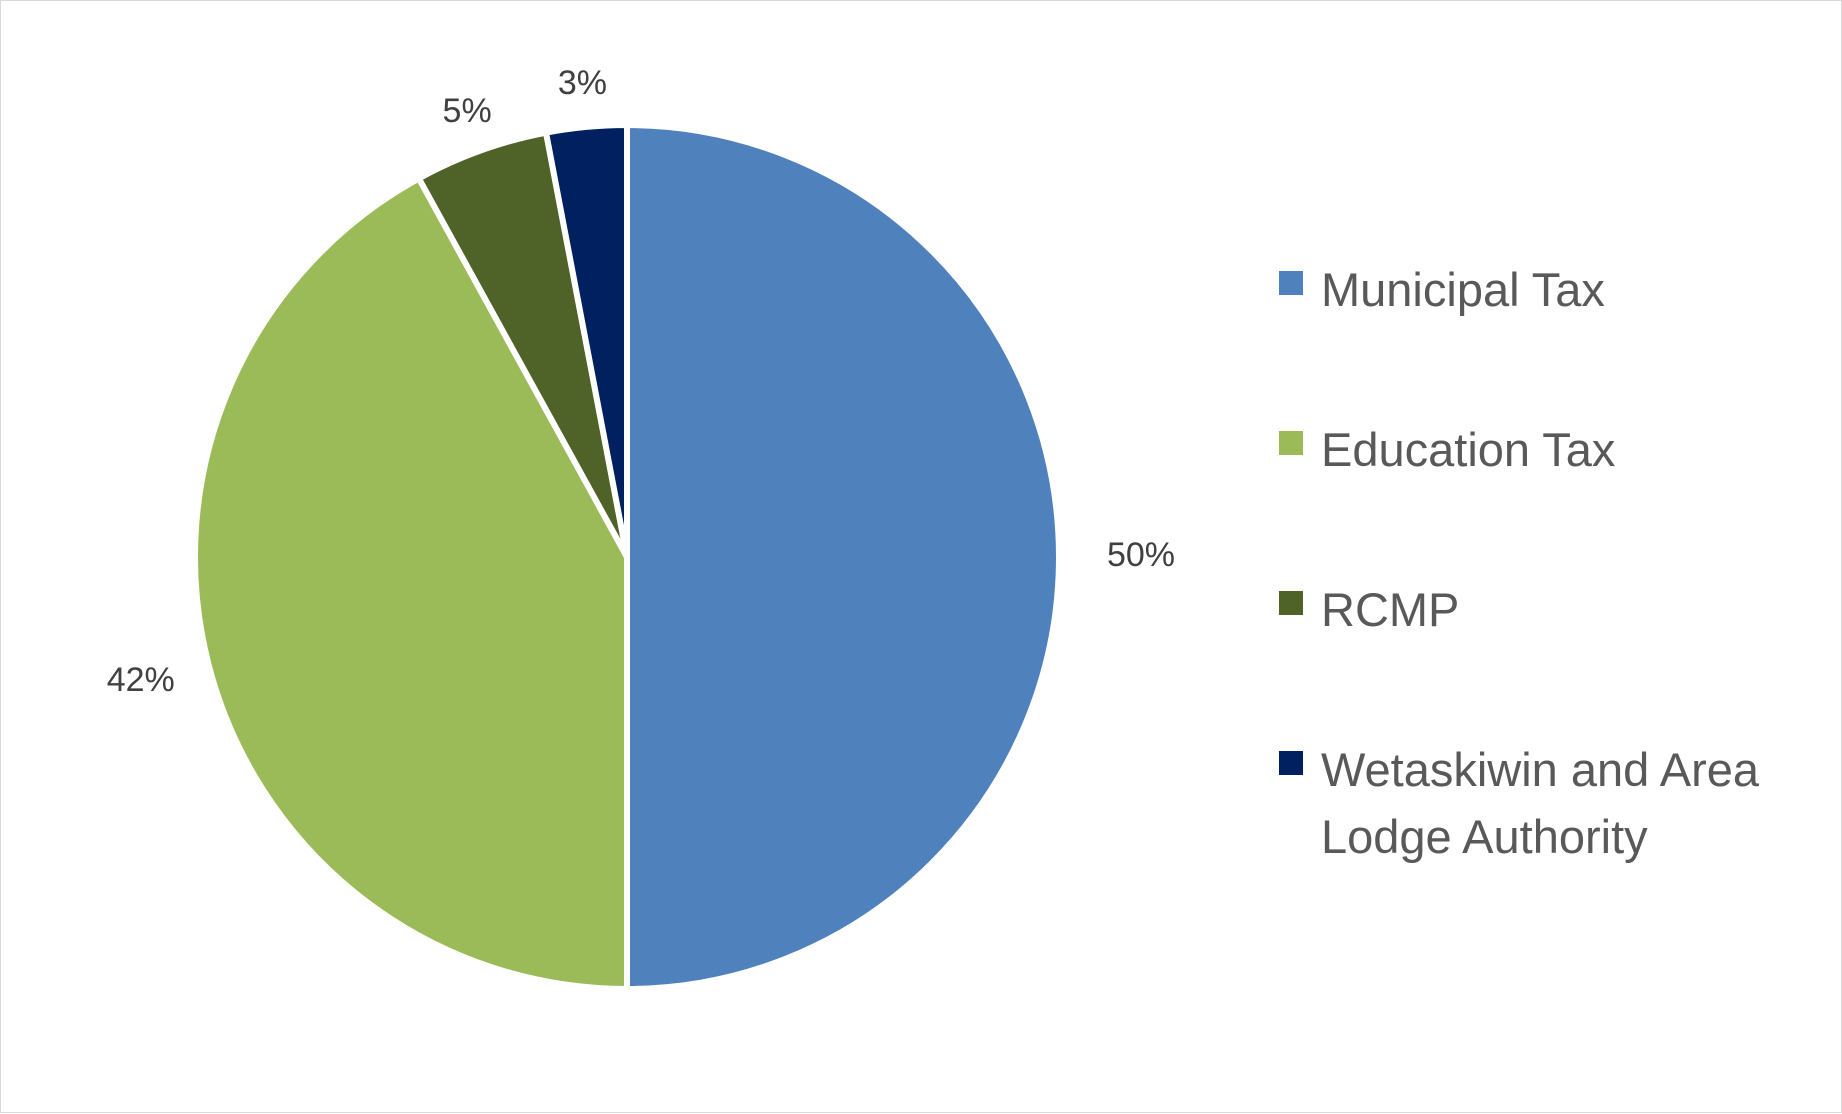 The image size is (1842, 1114). I want to click on data-label-wetaskiwin-lodge-authority: 3%, so click(582, 83).